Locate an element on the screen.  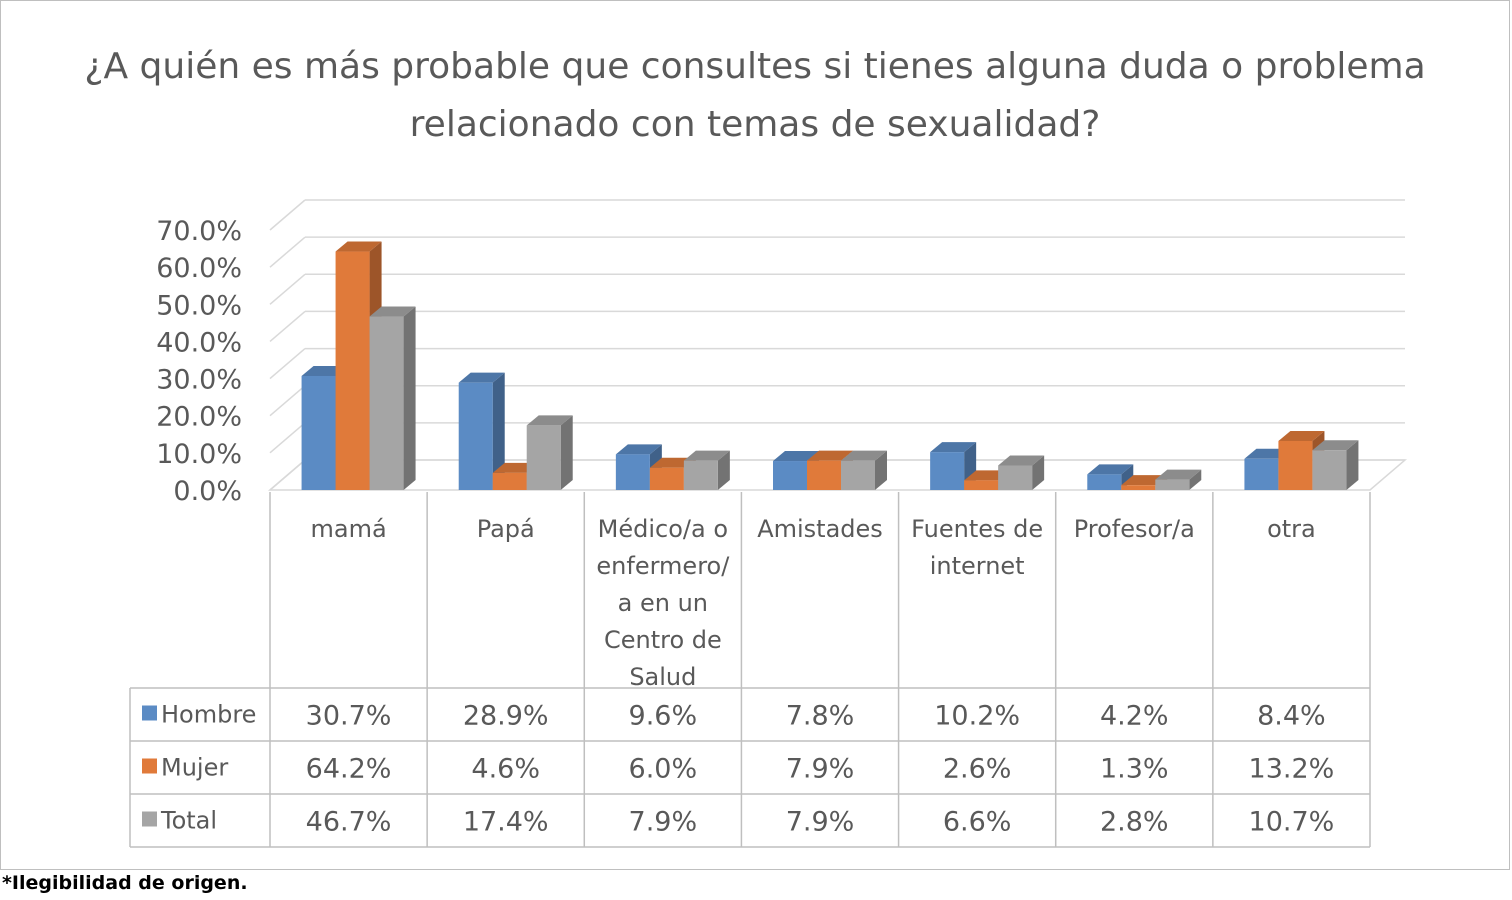
y-tick-label: 30.0% is located at coordinates (199, 380).